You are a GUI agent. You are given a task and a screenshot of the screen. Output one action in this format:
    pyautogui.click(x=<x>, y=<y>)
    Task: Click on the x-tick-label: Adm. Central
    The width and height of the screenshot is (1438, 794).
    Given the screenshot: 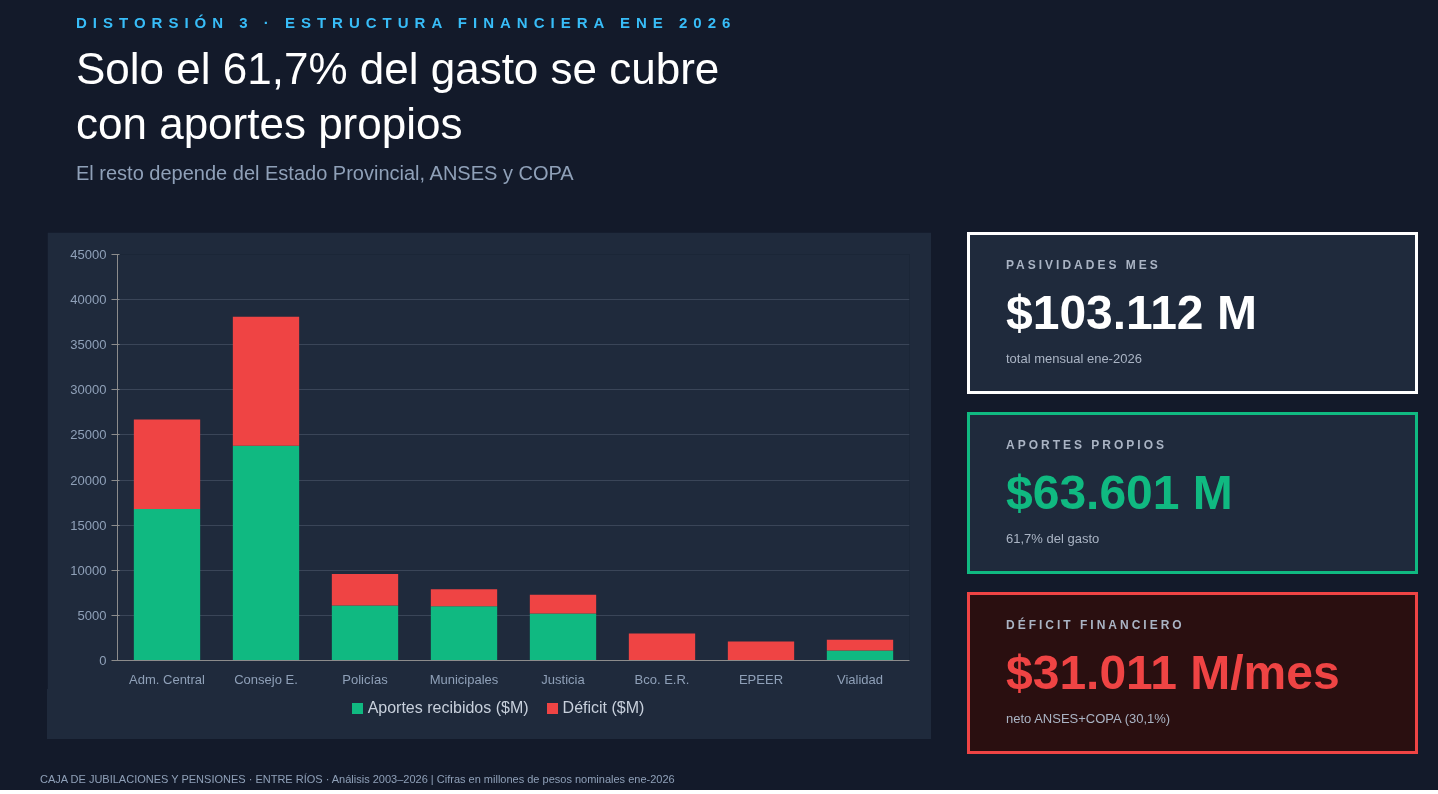 What is the action you would take?
    pyautogui.click(x=167, y=679)
    